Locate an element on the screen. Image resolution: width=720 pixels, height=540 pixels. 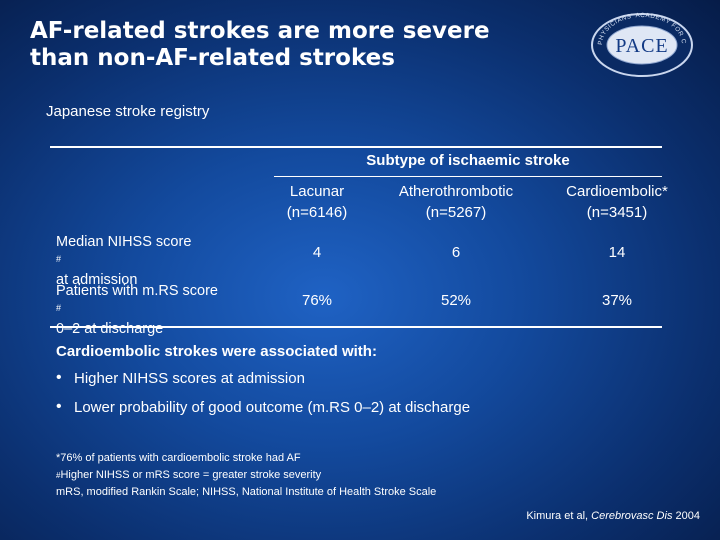
row-label-nihss: Median NIHSS score # at admission is located at coordinates (123, 261).